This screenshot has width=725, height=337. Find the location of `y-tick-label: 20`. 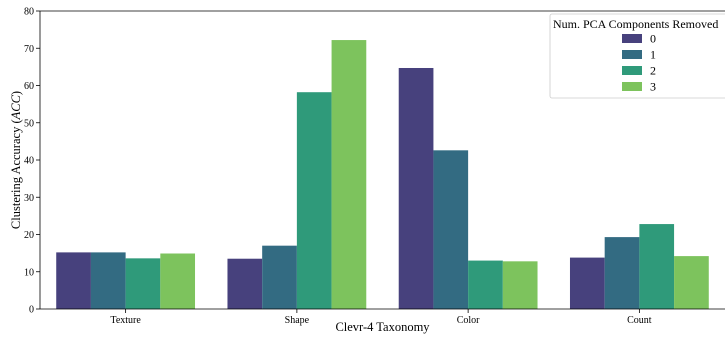

y-tick-label: 20 is located at coordinates (29, 235).